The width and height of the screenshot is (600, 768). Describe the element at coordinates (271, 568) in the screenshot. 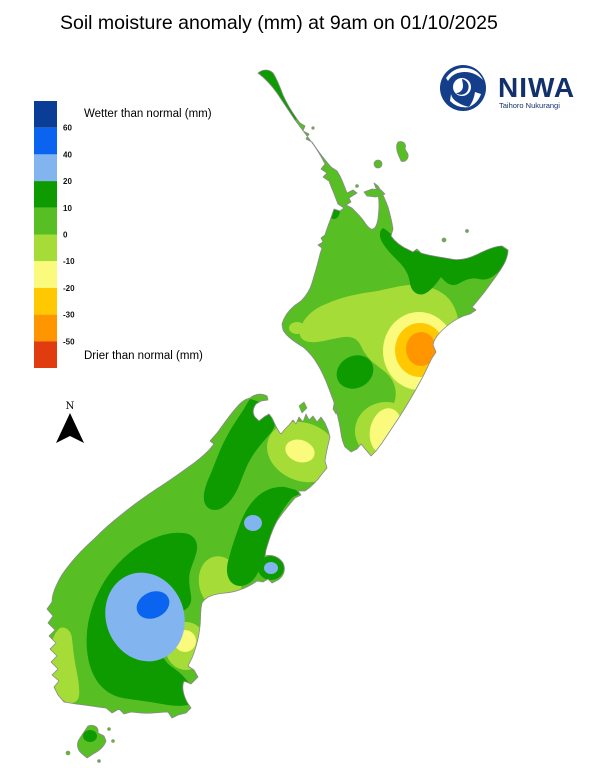

I see `banks-peninsula-wet-spot` at that location.